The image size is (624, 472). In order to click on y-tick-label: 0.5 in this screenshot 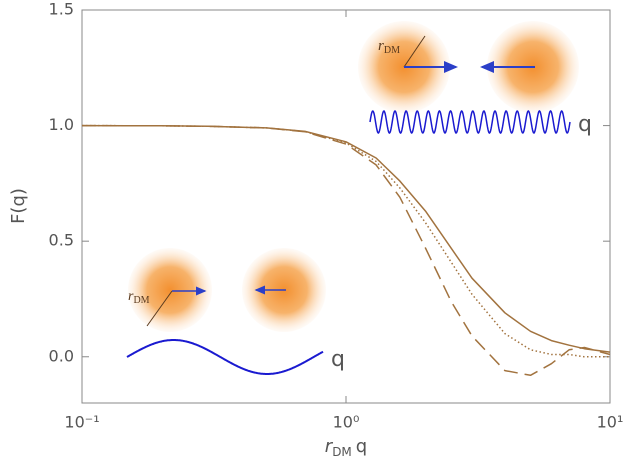, I will do `click(61, 240)`.